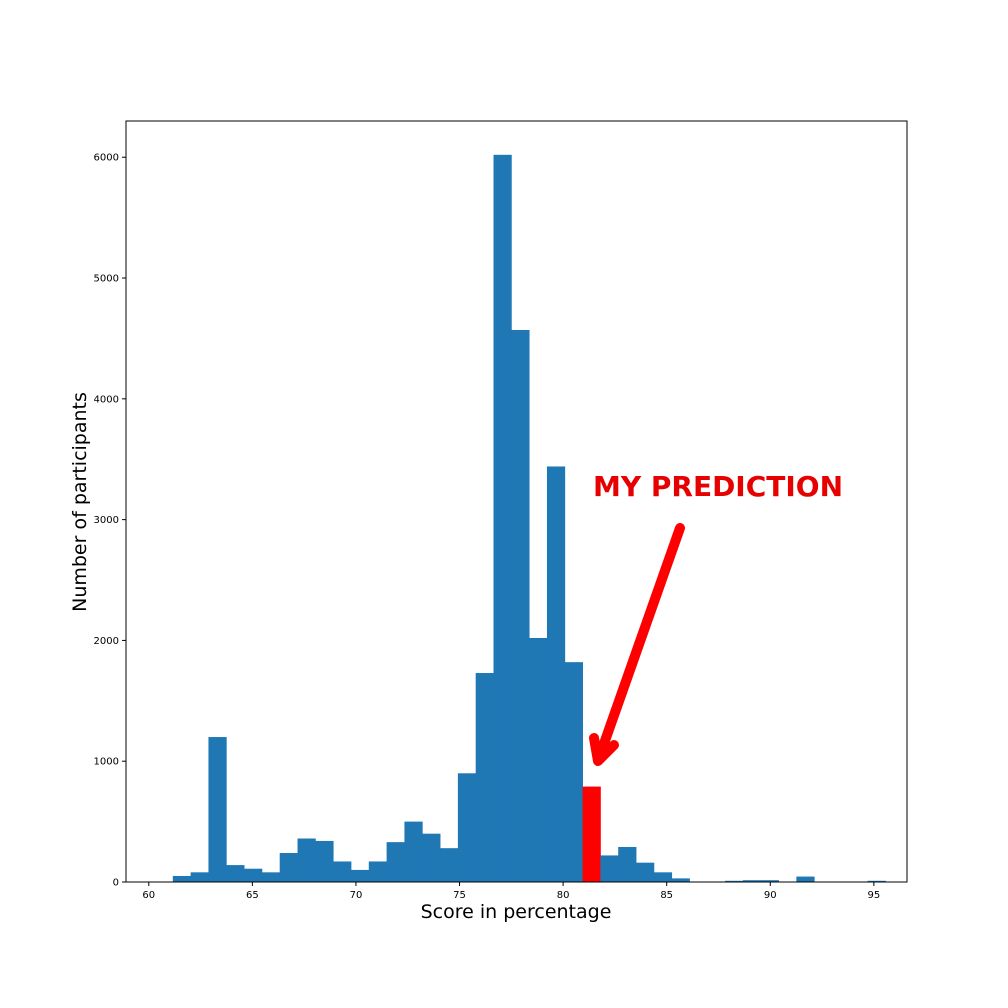  I want to click on y-axis-ticks: 0 1000 2000 3000 4000 5000 6000, so click(110, 521).